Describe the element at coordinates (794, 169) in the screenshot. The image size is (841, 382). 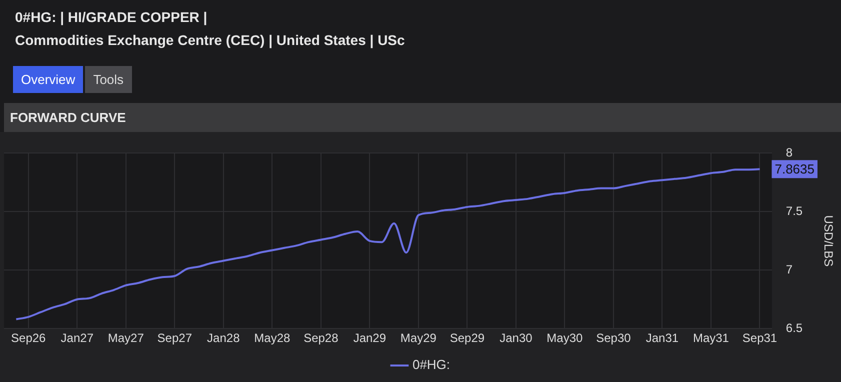
I see `annotation: 7.8635` at that location.